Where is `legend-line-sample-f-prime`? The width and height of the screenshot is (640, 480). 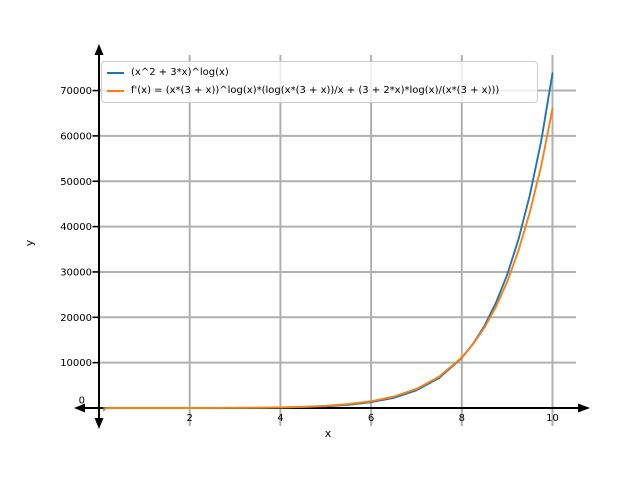
legend-line-sample-f-prime is located at coordinates (115, 90).